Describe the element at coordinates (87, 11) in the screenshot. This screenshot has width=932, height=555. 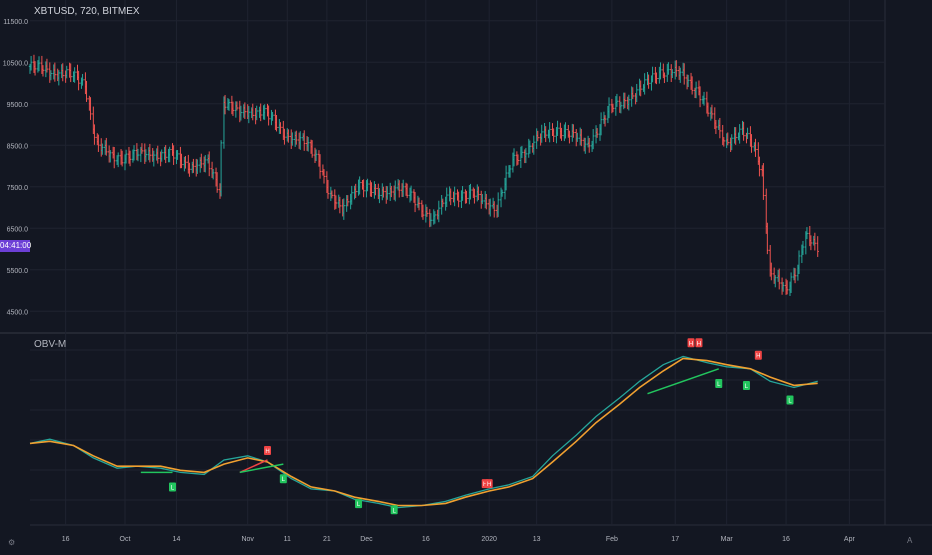
I see `chart-title: XBTUSD, 720, BITMEX` at that location.